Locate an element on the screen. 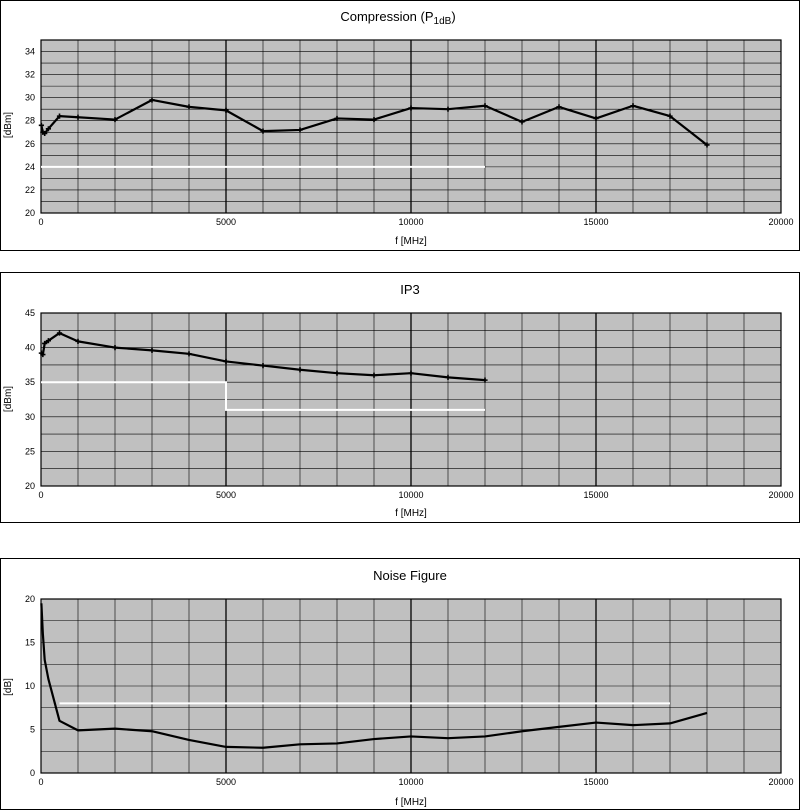 This screenshot has height=811, width=800. y-tick-label: 40 is located at coordinates (30, 348).